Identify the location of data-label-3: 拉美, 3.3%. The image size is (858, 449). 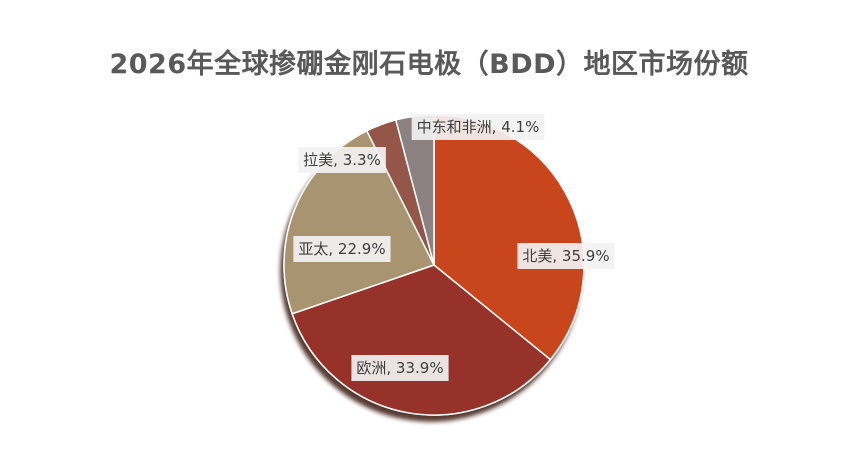
(342, 160).